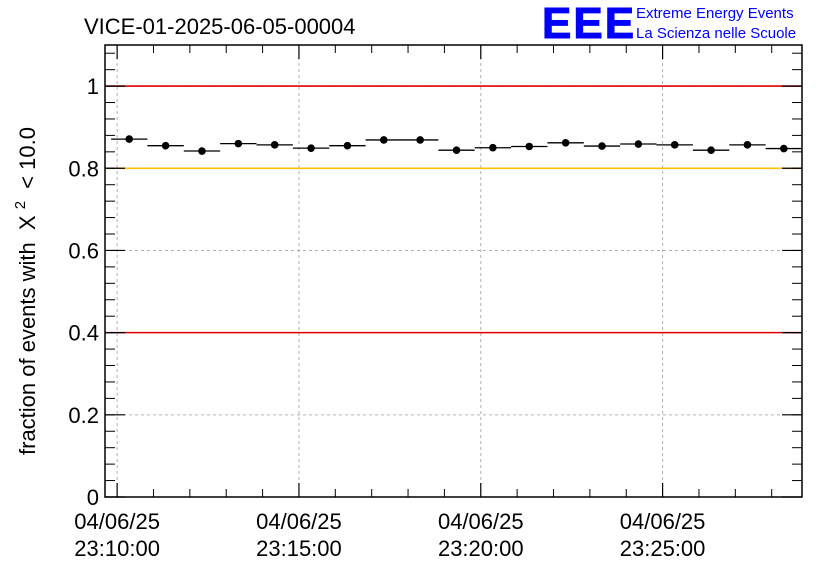 Image resolution: width=836 pixels, height=572 pixels. I want to click on y-axis-label: fraction of events with X 2 < 10.0, so click(22, 291).